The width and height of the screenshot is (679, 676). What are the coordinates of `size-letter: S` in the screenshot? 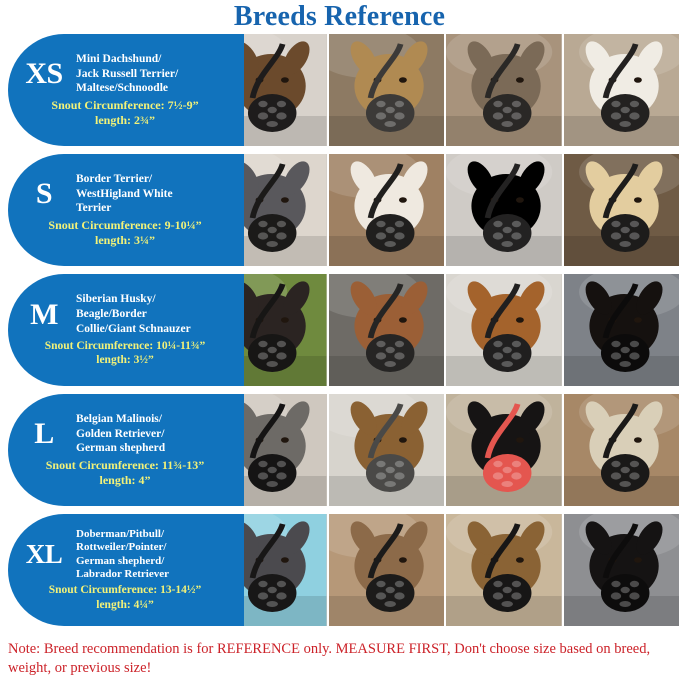 It's located at (44, 193).